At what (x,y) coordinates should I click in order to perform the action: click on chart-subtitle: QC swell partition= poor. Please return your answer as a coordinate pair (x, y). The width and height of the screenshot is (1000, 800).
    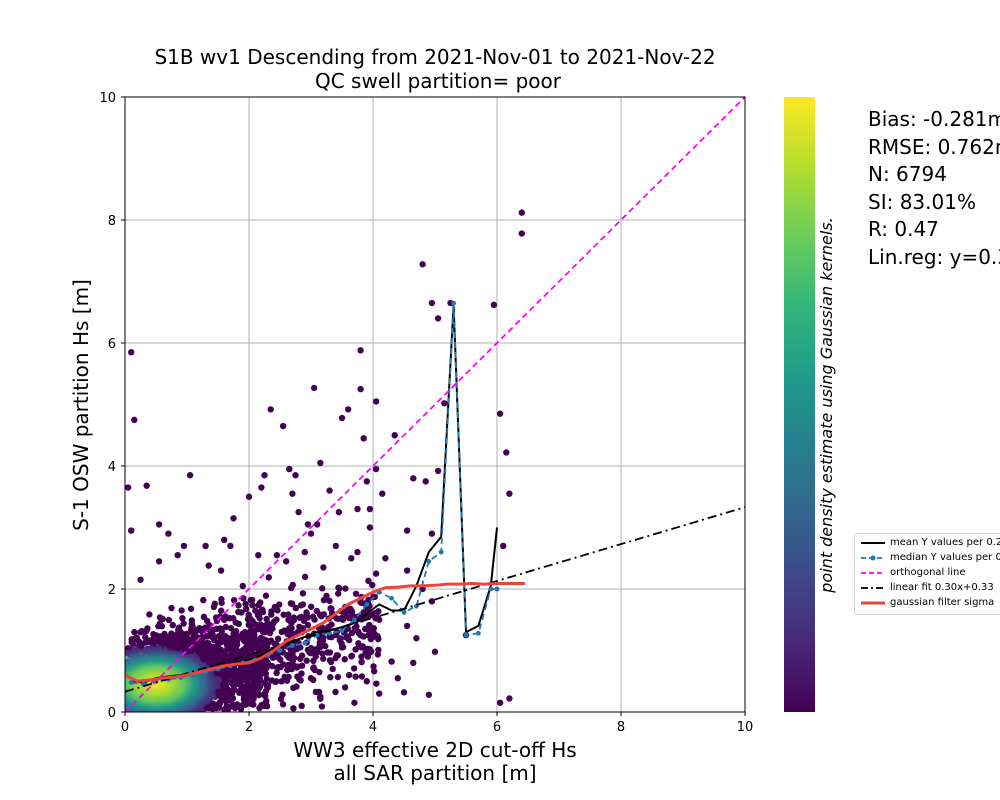
    Looking at the image, I should click on (438, 81).